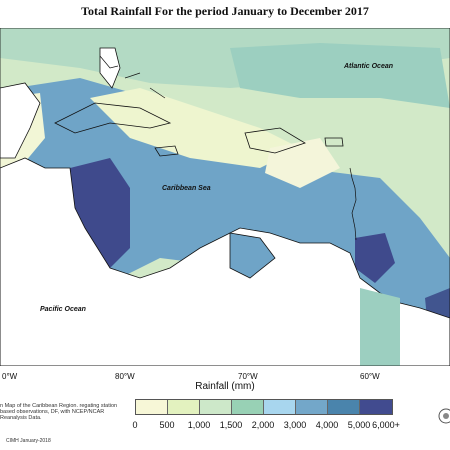  Describe the element at coordinates (353, 204) in the screenshot. I see `lesser-antilles-outline` at that location.